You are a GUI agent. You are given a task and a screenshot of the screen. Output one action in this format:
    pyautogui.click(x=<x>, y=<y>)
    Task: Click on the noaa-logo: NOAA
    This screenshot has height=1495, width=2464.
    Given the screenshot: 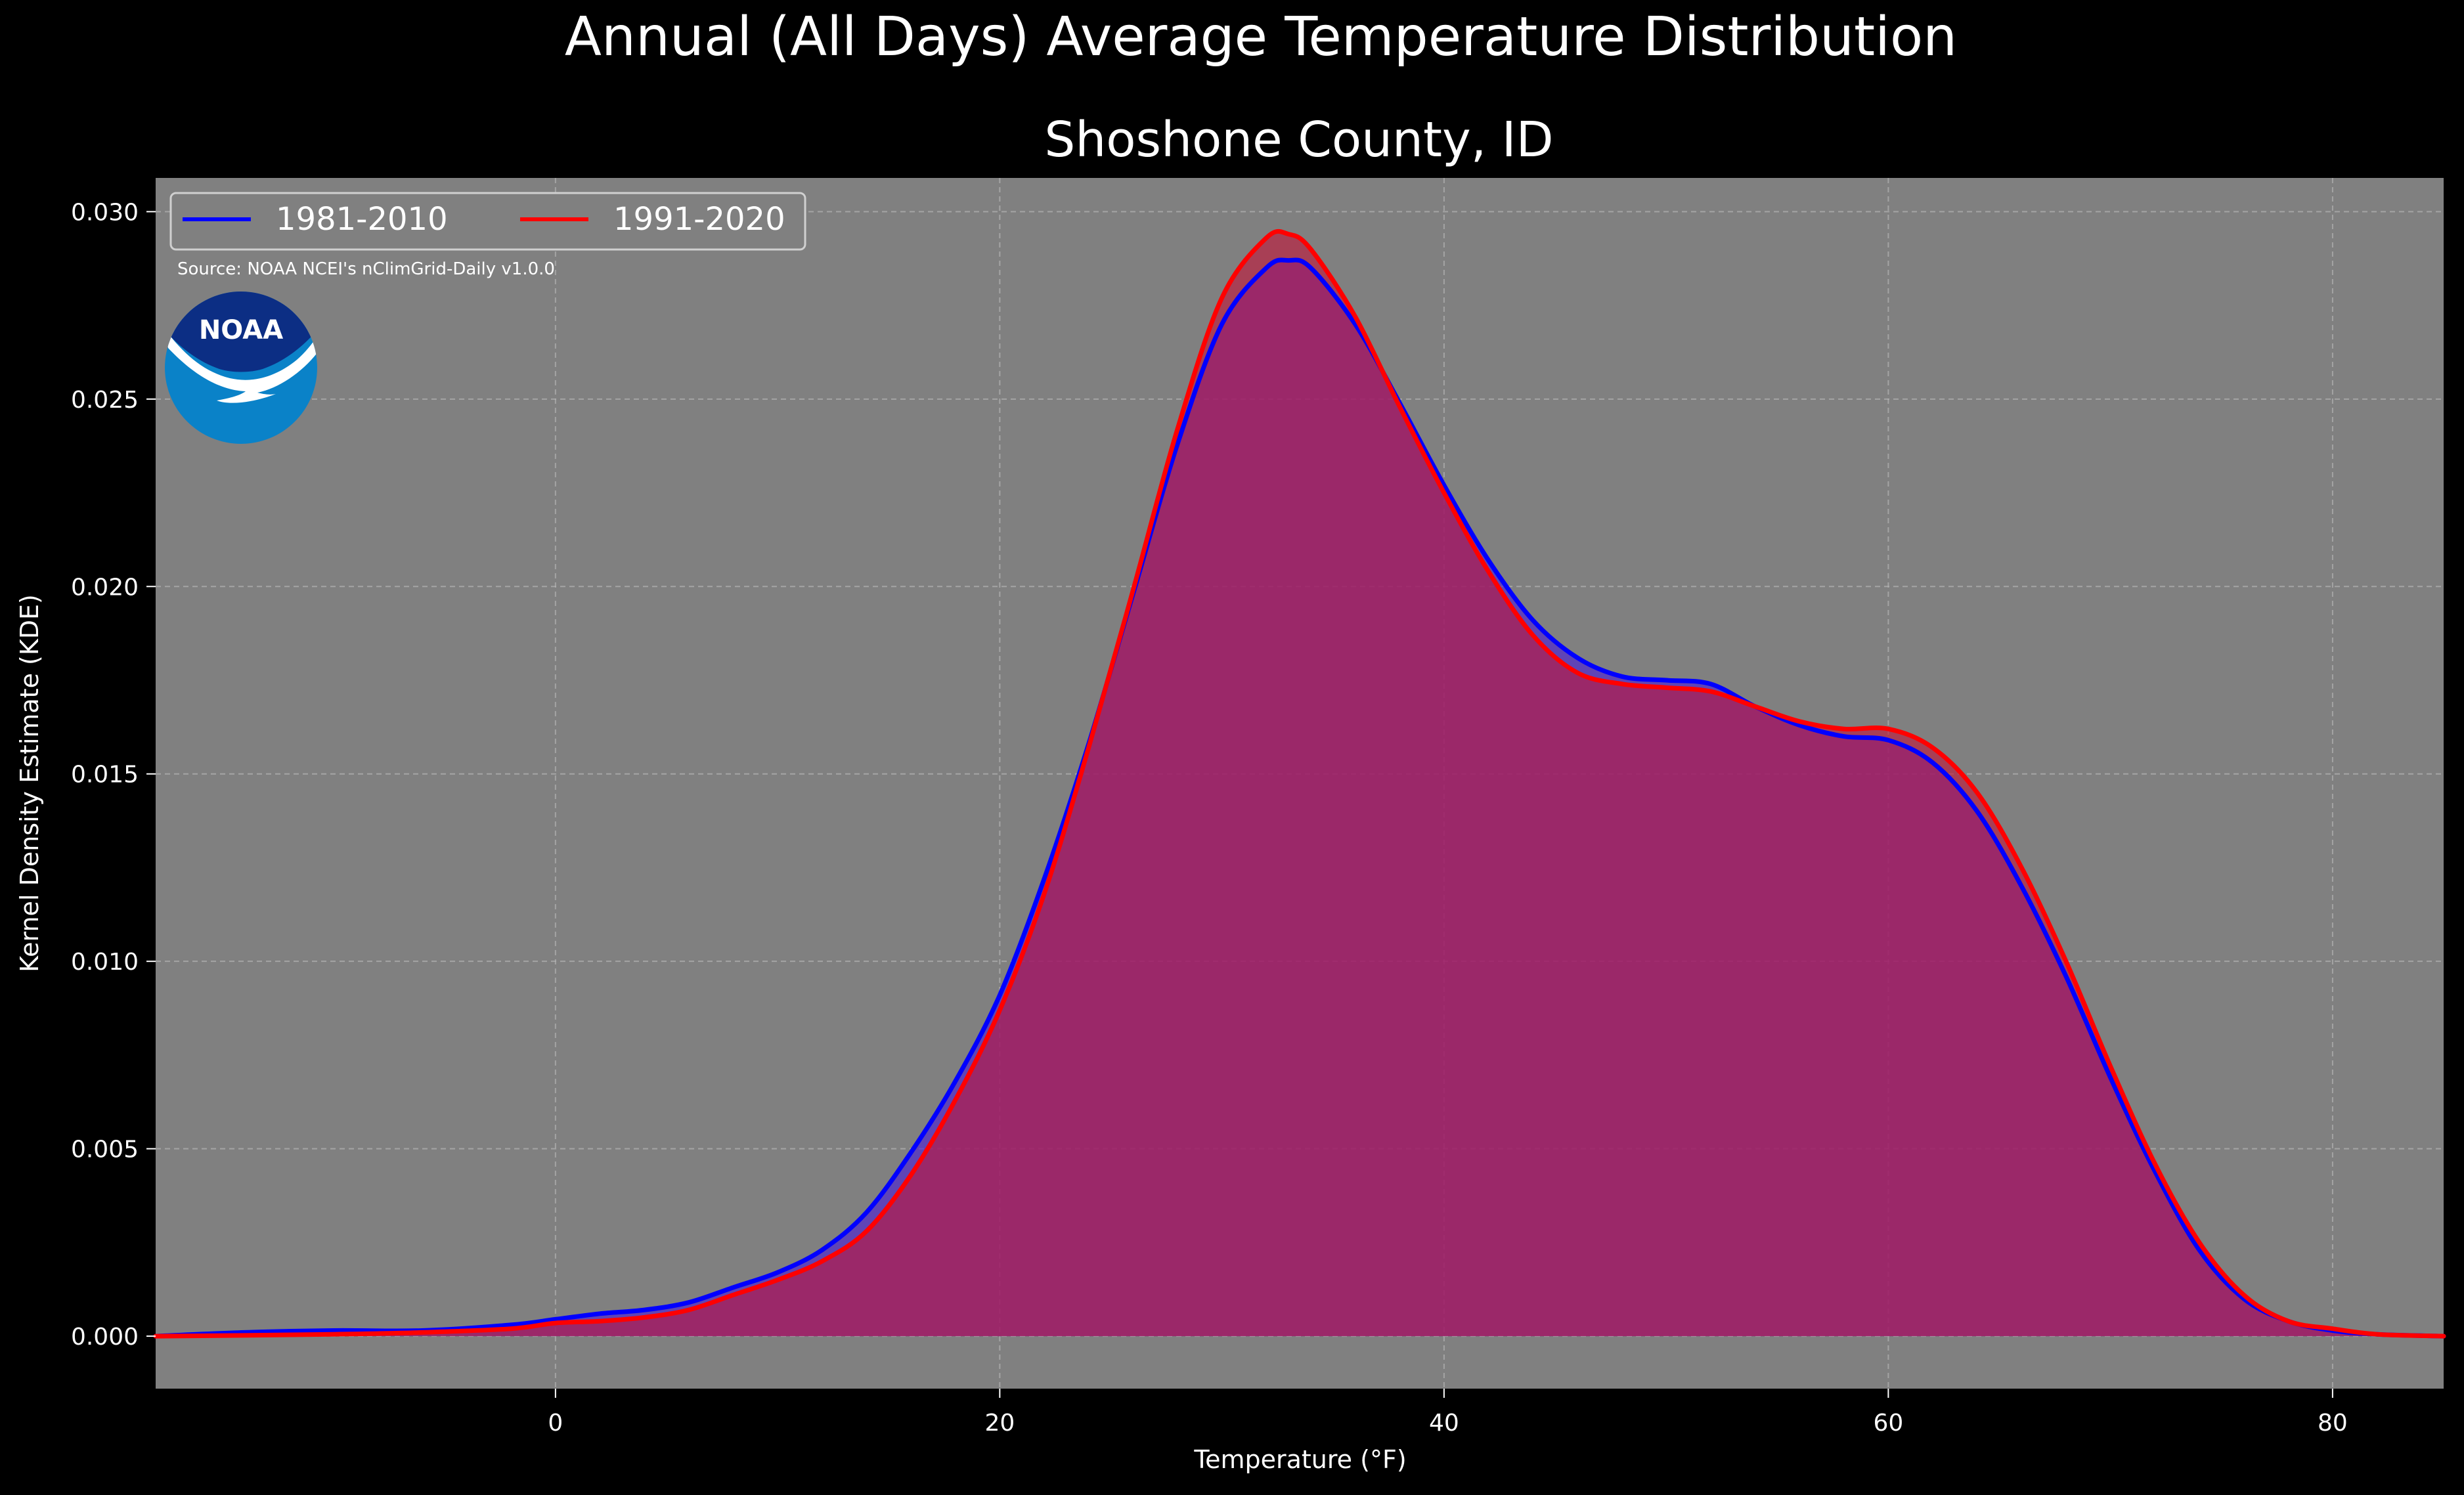 What is the action you would take?
    pyautogui.click(x=241, y=368)
    